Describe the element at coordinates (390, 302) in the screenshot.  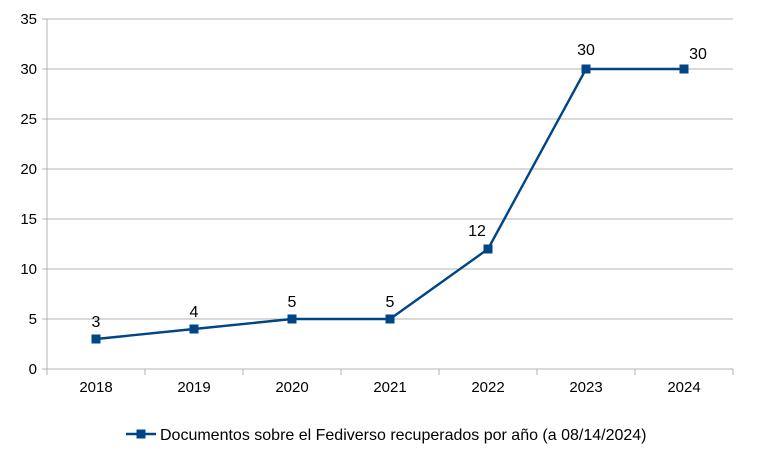
I see `data-label-2021: 5` at that location.